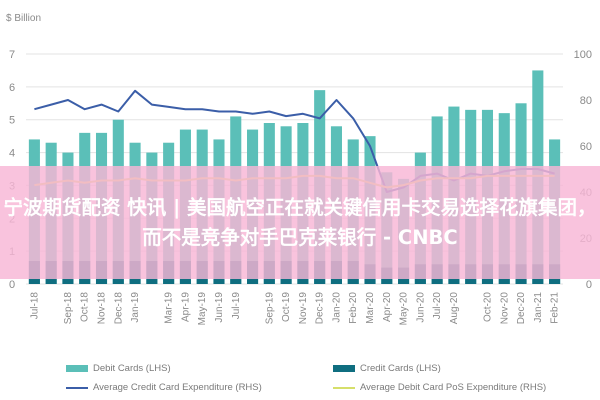 The width and height of the screenshot is (600, 400). I want to click on legend-label-avg-credit: Average Credit Card Expenditure (RHS), so click(177, 387).